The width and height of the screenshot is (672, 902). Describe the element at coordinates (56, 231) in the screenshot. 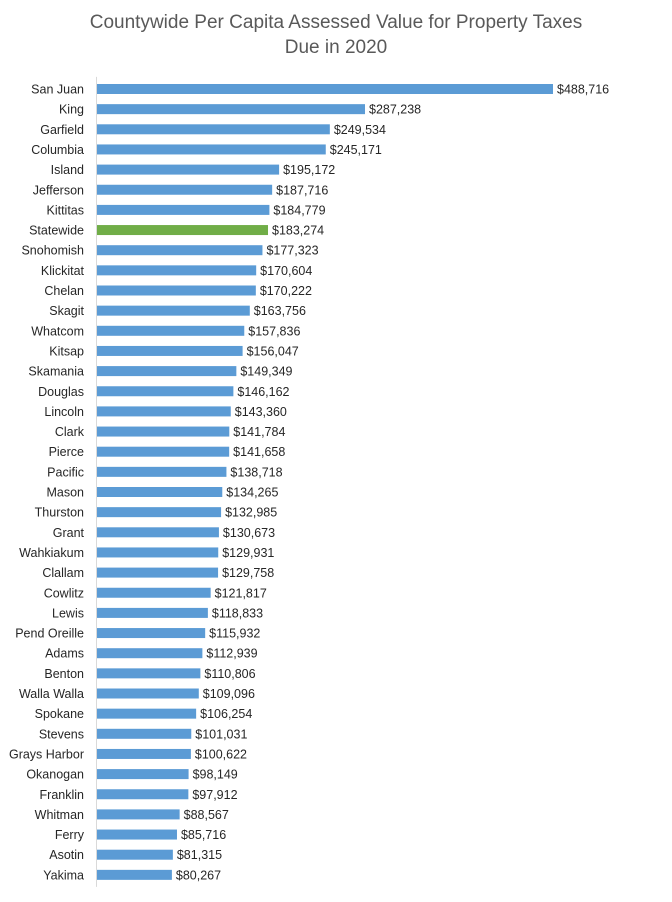

I see `category-label-statewide: Statewide` at that location.